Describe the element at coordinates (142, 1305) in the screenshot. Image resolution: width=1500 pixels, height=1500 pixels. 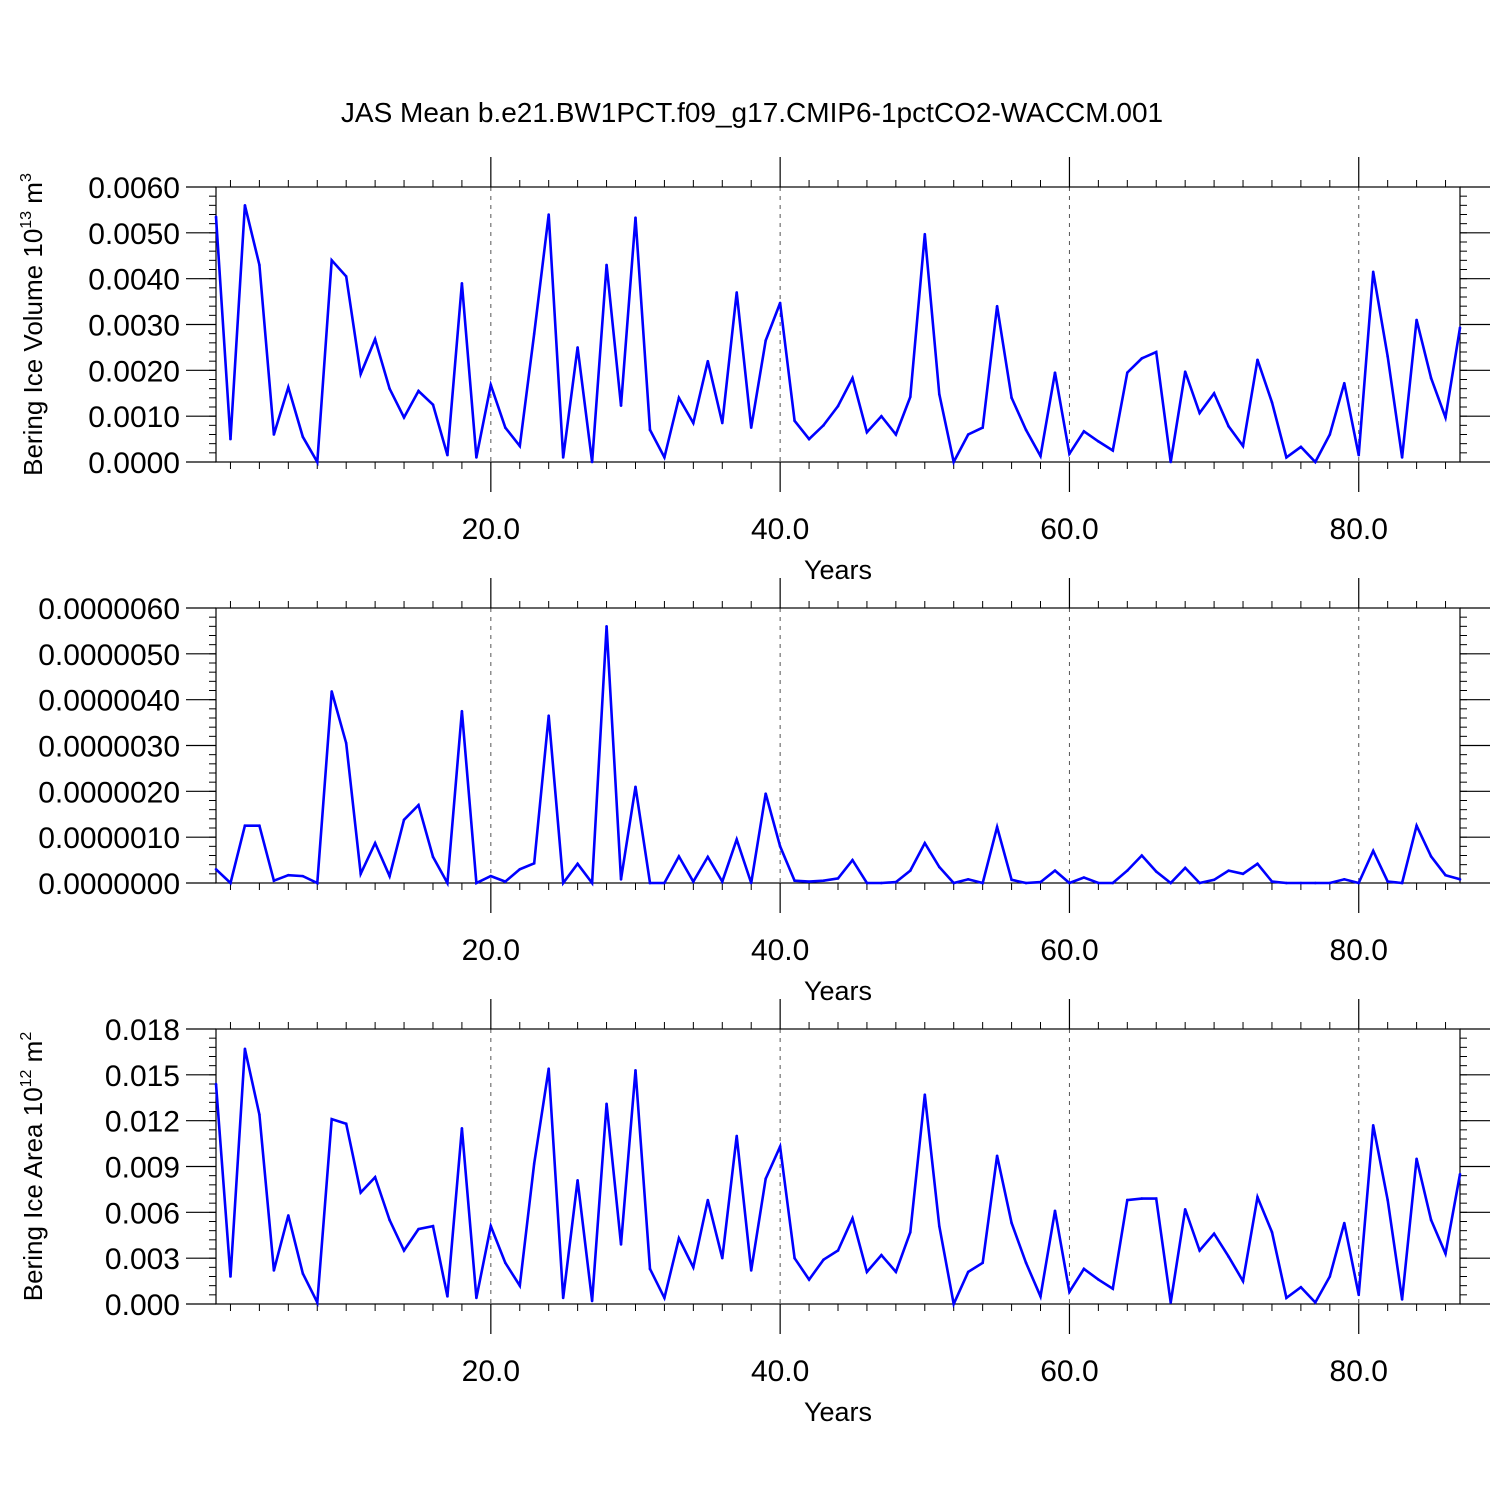
I see `y-tick-label: 0.000` at that location.